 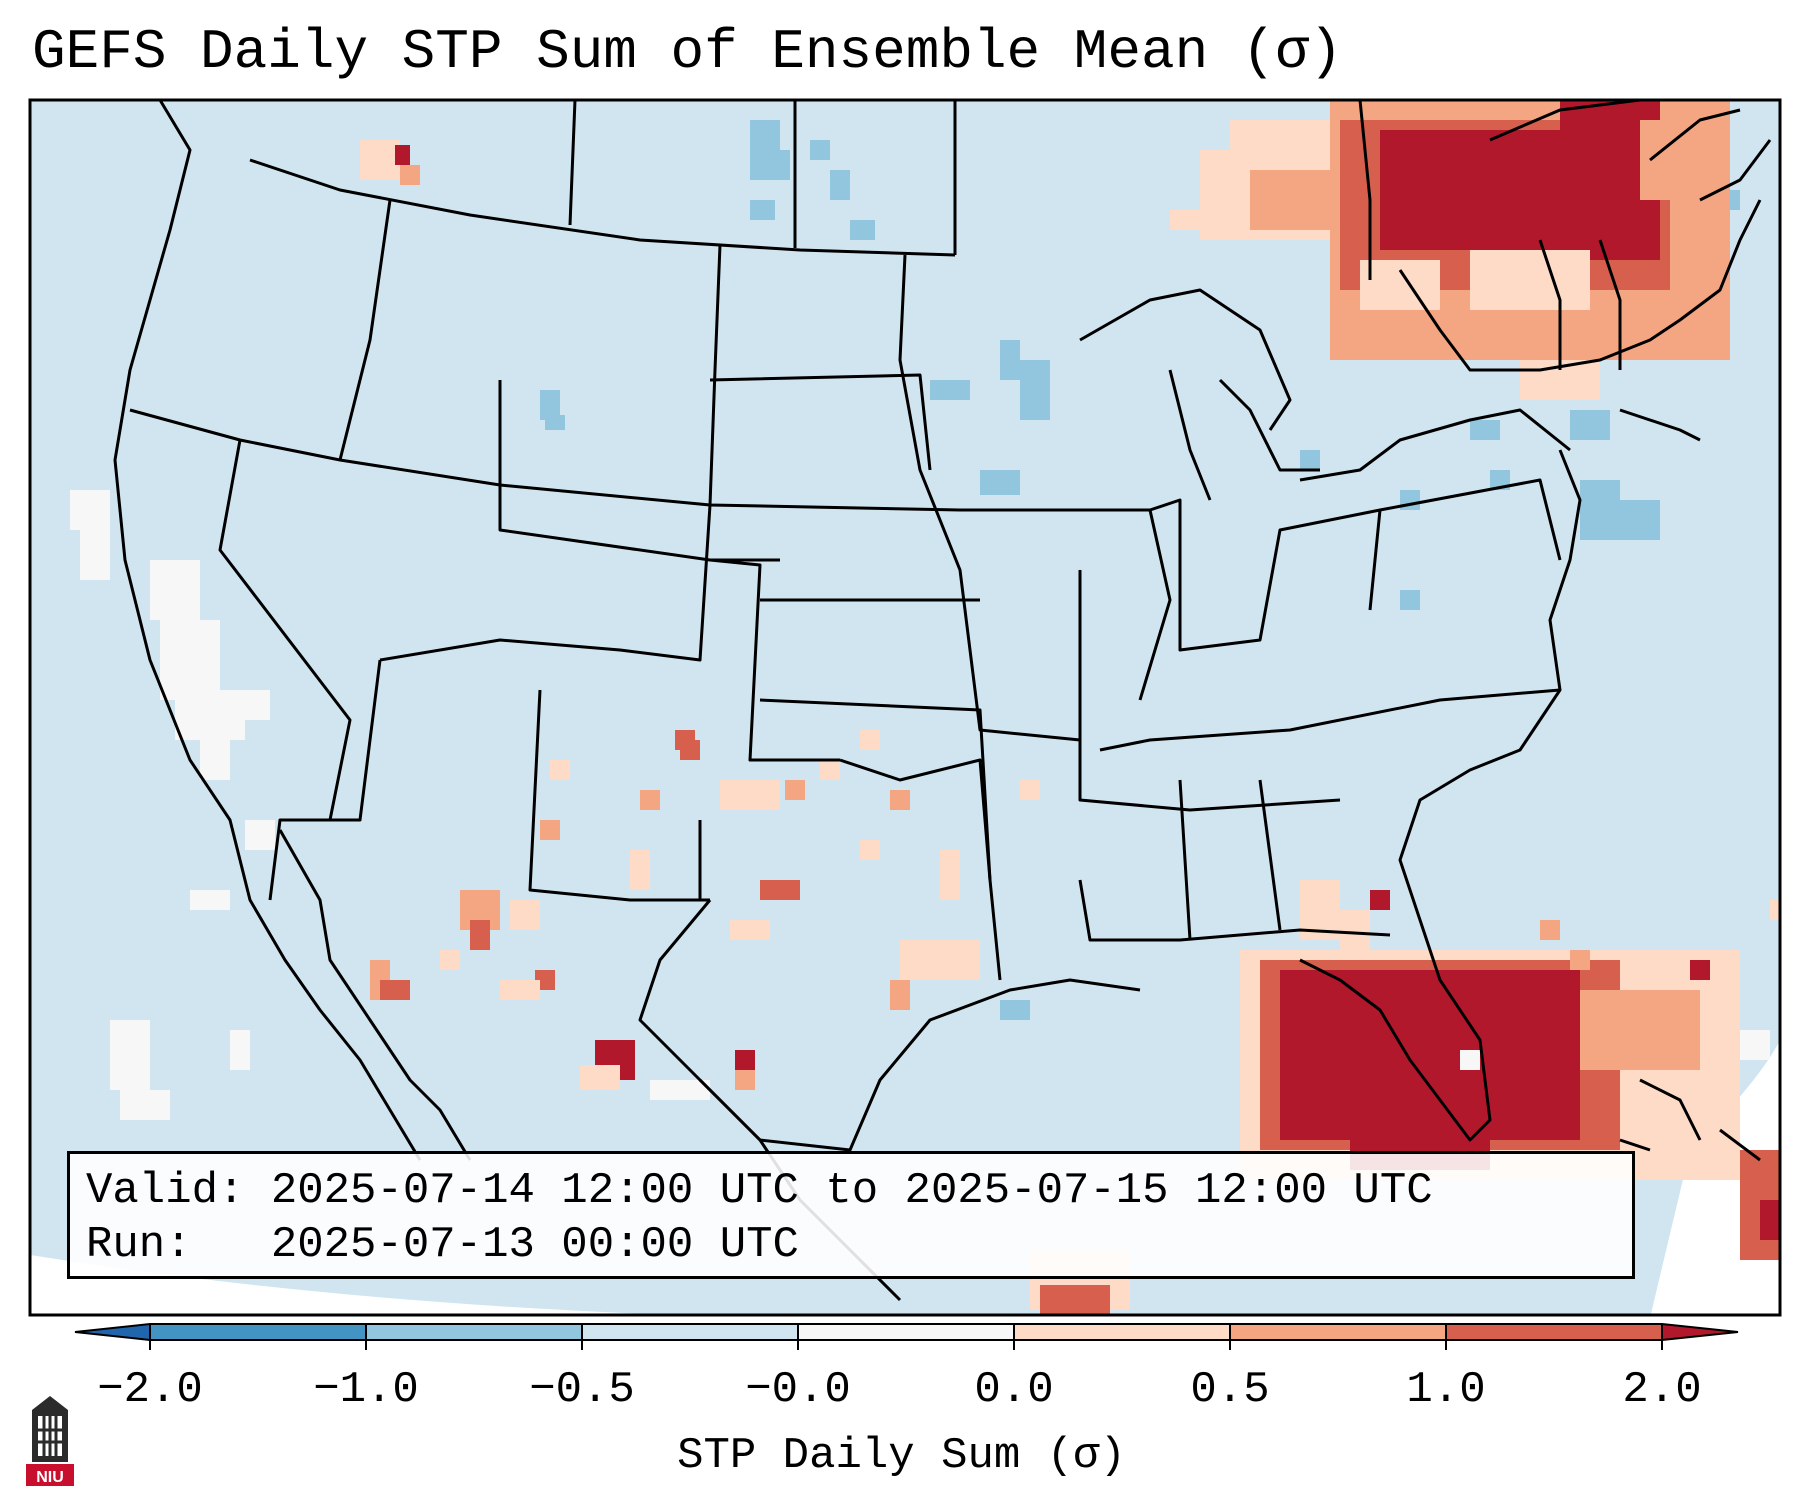 What do you see at coordinates (1230, 1390) in the screenshot?
I see `colorbar-tick-label: 0.5` at bounding box center [1230, 1390].